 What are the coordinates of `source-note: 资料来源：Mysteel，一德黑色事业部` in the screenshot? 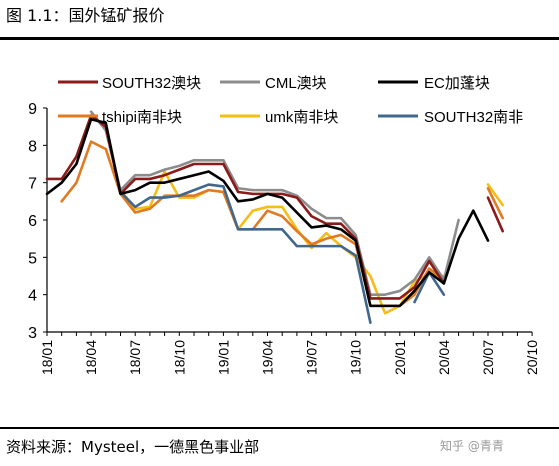 It's located at (133, 447).